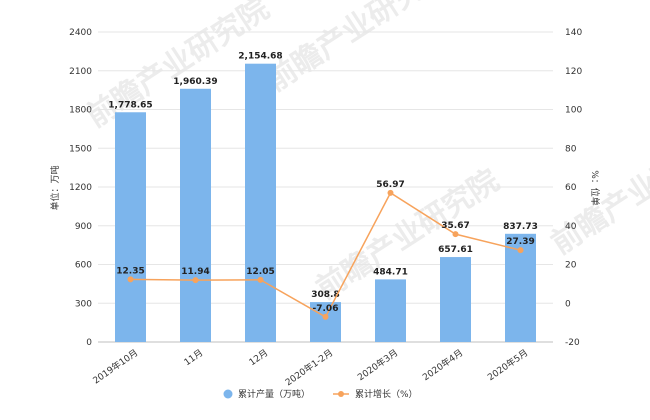  Describe the element at coordinates (326, 309) in the screenshot. I see `line-value-label: -7.06` at that location.